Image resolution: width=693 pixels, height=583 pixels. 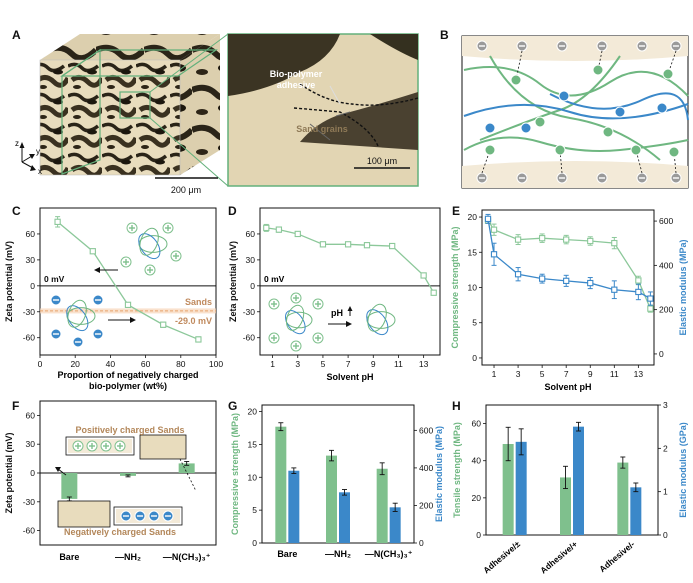 I want to click on e-y-tick-label: 5, so click(x=474, y=323).